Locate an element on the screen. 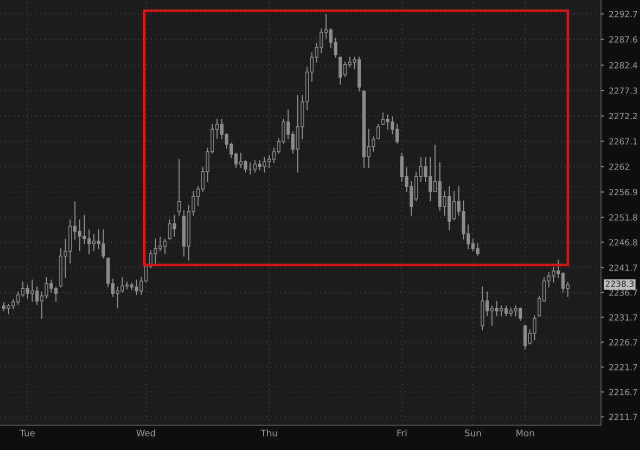 Image resolution: width=640 pixels, height=450 pixels. y-tick-label: 2256.9 is located at coordinates (623, 192).